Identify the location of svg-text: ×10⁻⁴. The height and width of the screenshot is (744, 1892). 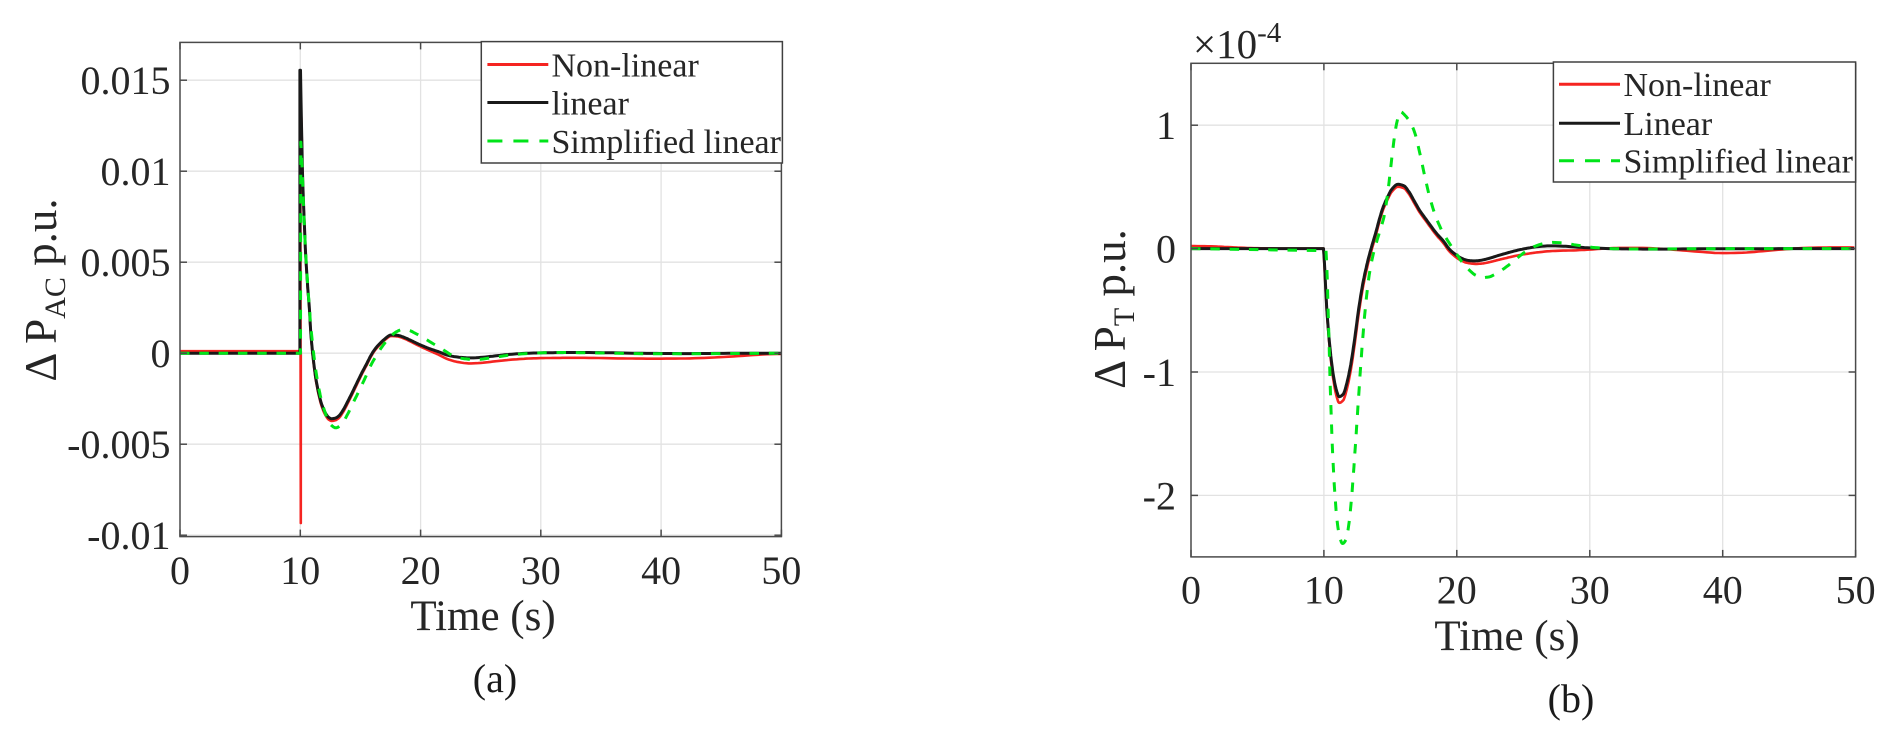
(1237, 42).